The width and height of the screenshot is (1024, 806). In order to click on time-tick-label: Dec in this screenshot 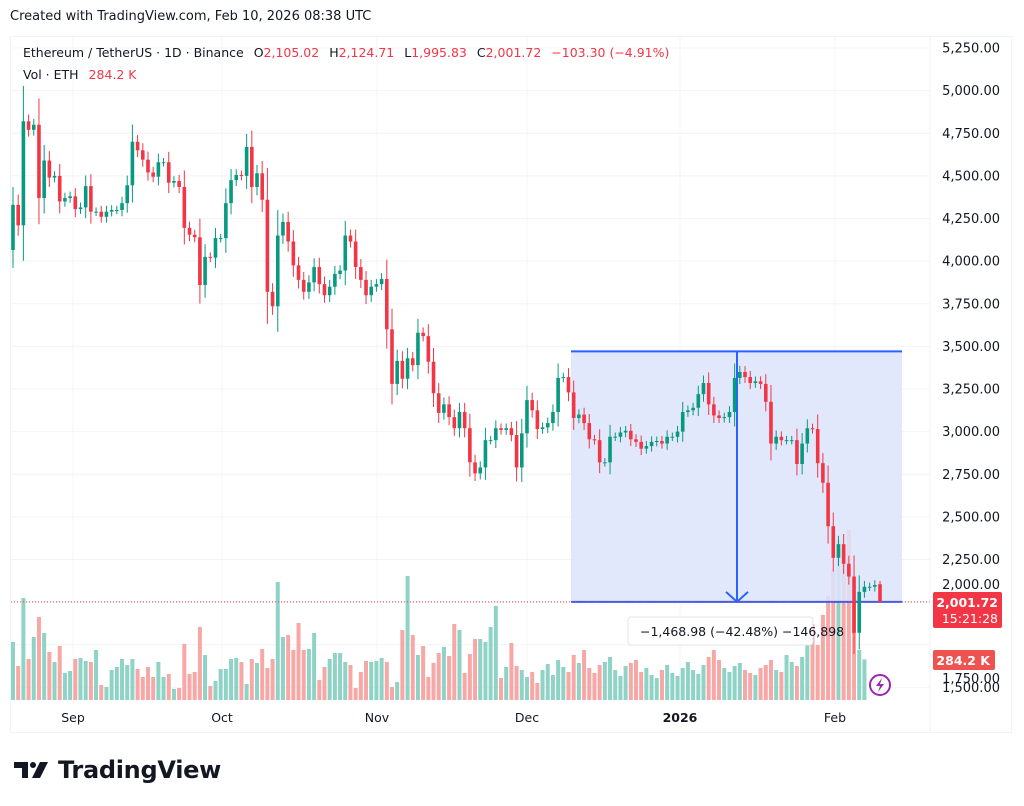, I will do `click(527, 717)`.